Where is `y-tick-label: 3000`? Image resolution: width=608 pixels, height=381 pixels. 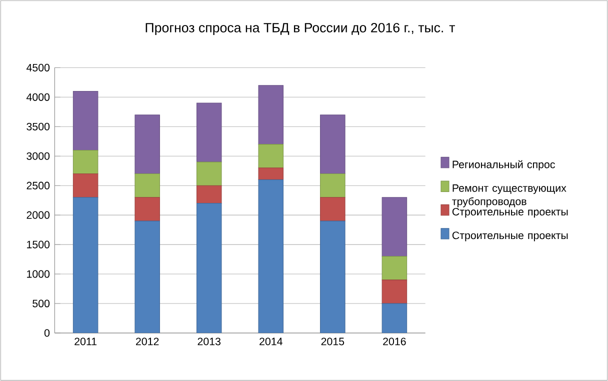
y-tick-label: 3000 is located at coordinates (38, 156).